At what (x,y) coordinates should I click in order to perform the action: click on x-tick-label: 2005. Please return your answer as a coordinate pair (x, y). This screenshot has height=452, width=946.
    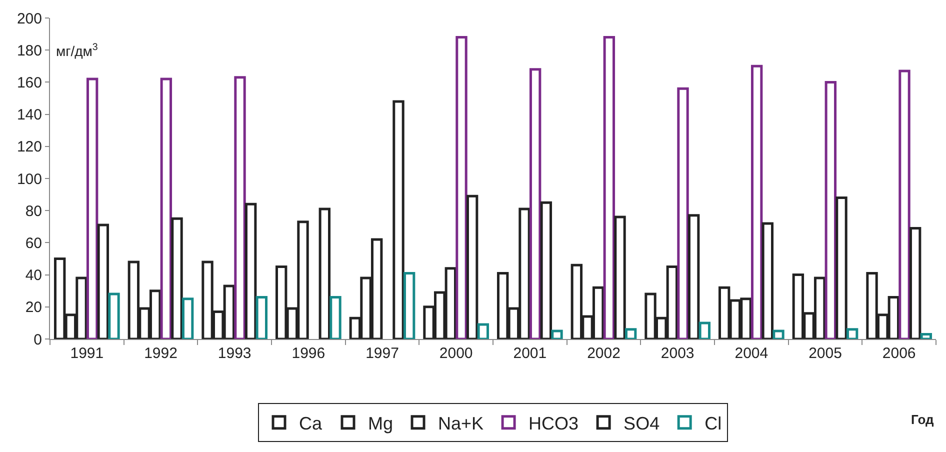
    Looking at the image, I should click on (825, 353).